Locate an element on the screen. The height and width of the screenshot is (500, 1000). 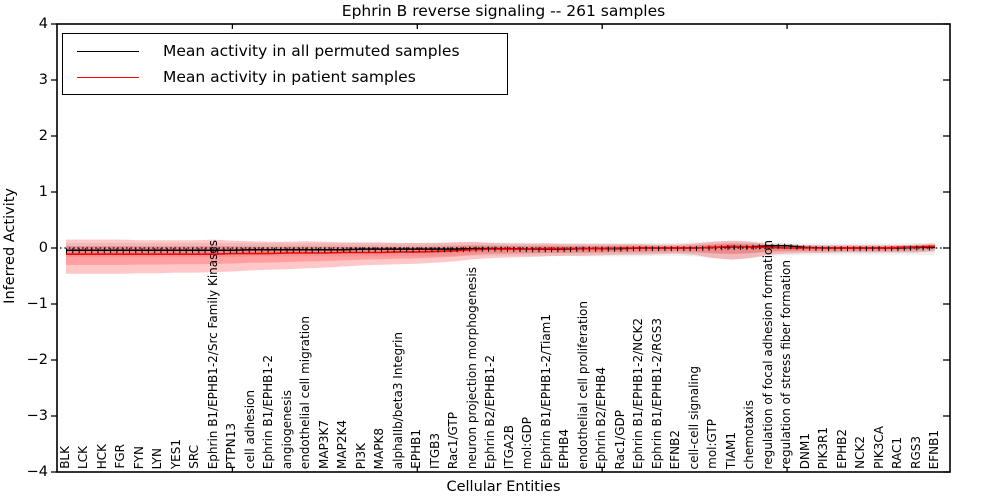
y-tick-label: −2 is located at coordinates (37, 360).